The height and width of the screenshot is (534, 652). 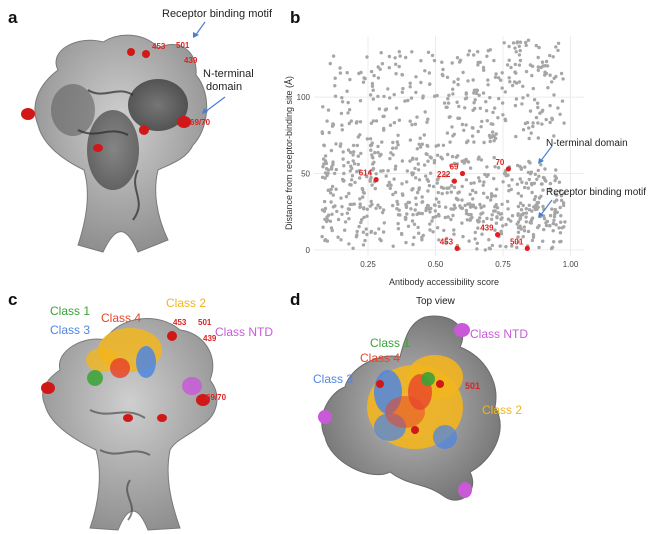 What do you see at coordinates (545, 181) in the screenshot?
I see `panel-b-arrows` at bounding box center [545, 181].